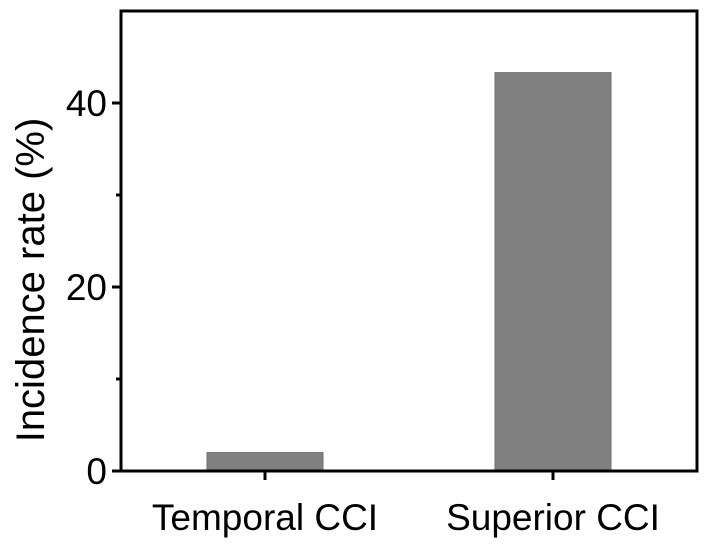  I want to click on y-tick-label: 0, so click(96, 471).